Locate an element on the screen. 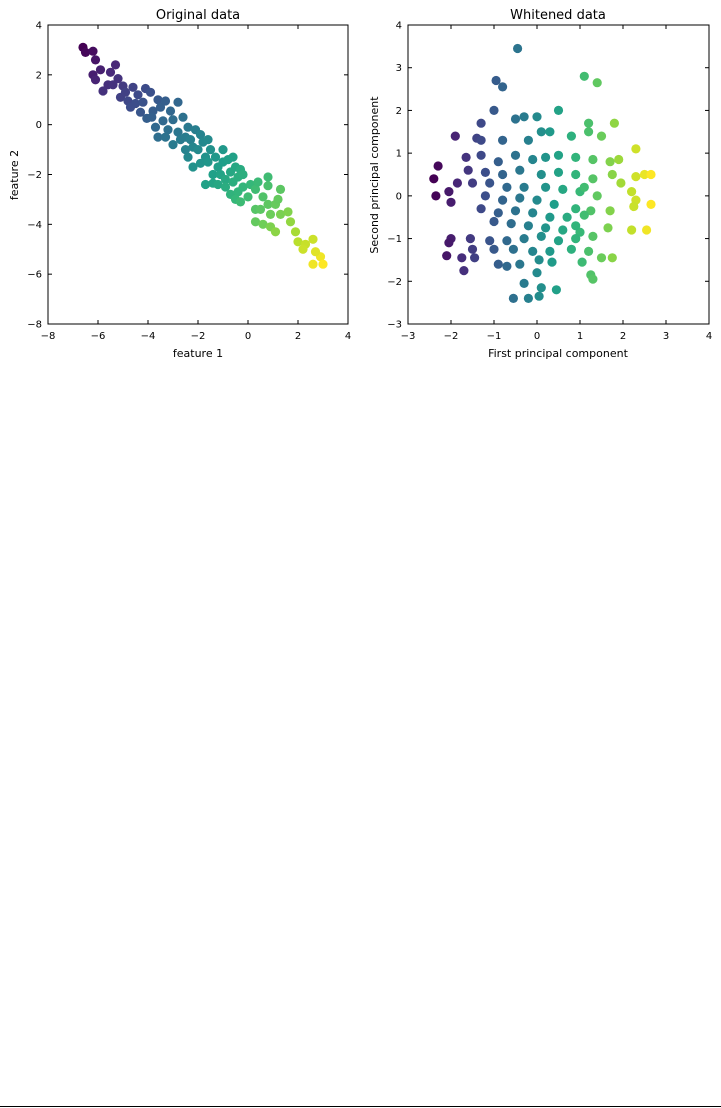 This screenshot has width=721, height=1108. x-tick-label: 1 is located at coordinates (580, 336).